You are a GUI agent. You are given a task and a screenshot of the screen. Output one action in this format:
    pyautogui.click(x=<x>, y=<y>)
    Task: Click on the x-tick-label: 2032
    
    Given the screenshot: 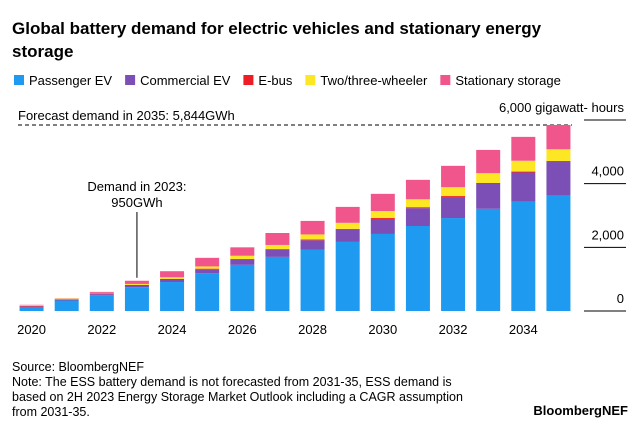 What is the action you would take?
    pyautogui.click(x=453, y=329)
    